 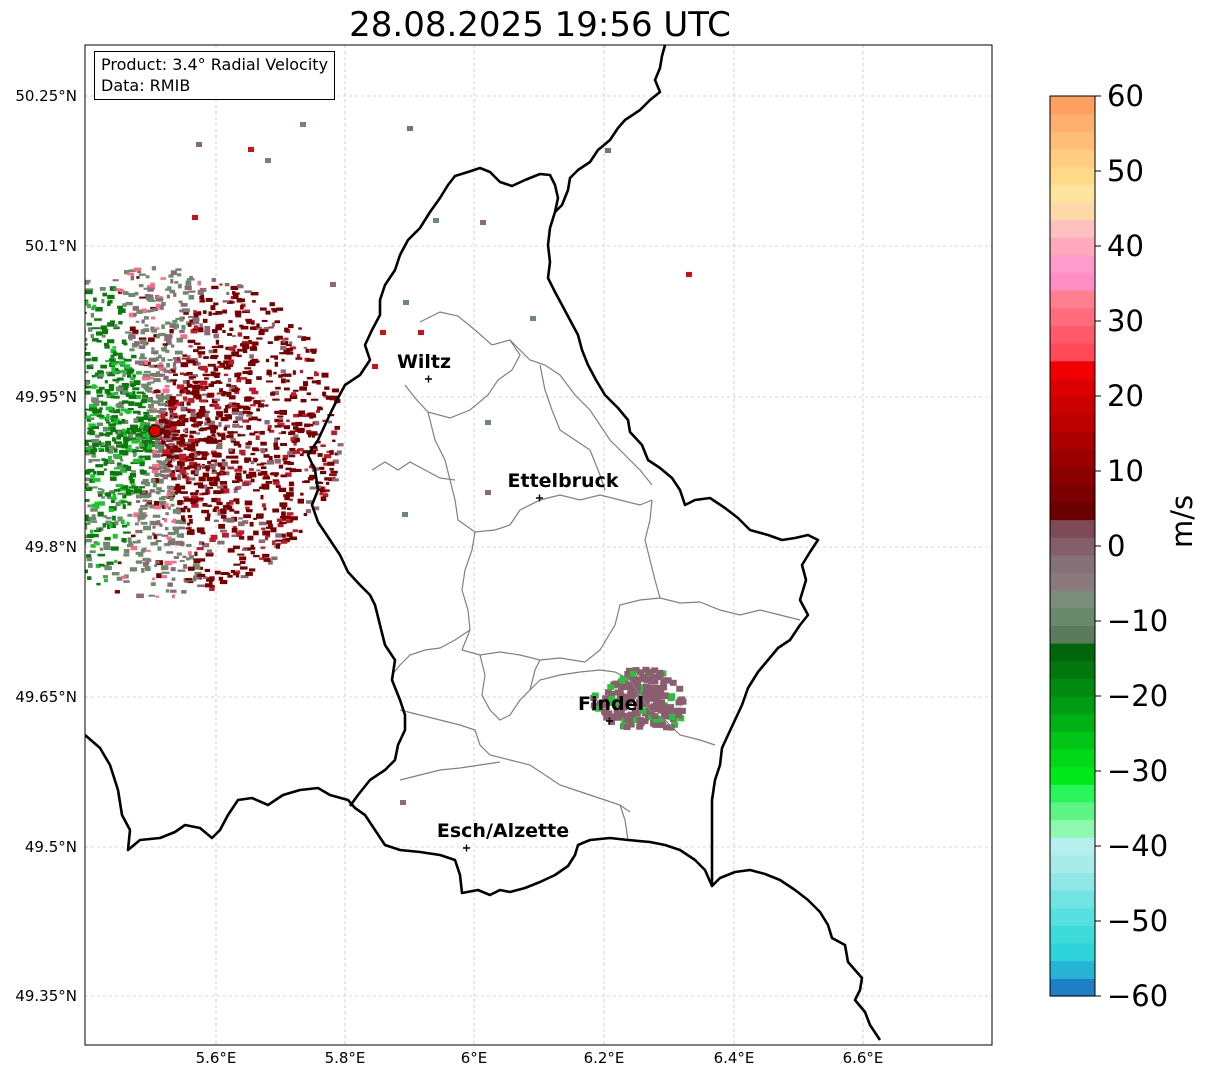 I want to click on city-label-esch-alzette: Esch/Alzette, so click(x=503, y=831).